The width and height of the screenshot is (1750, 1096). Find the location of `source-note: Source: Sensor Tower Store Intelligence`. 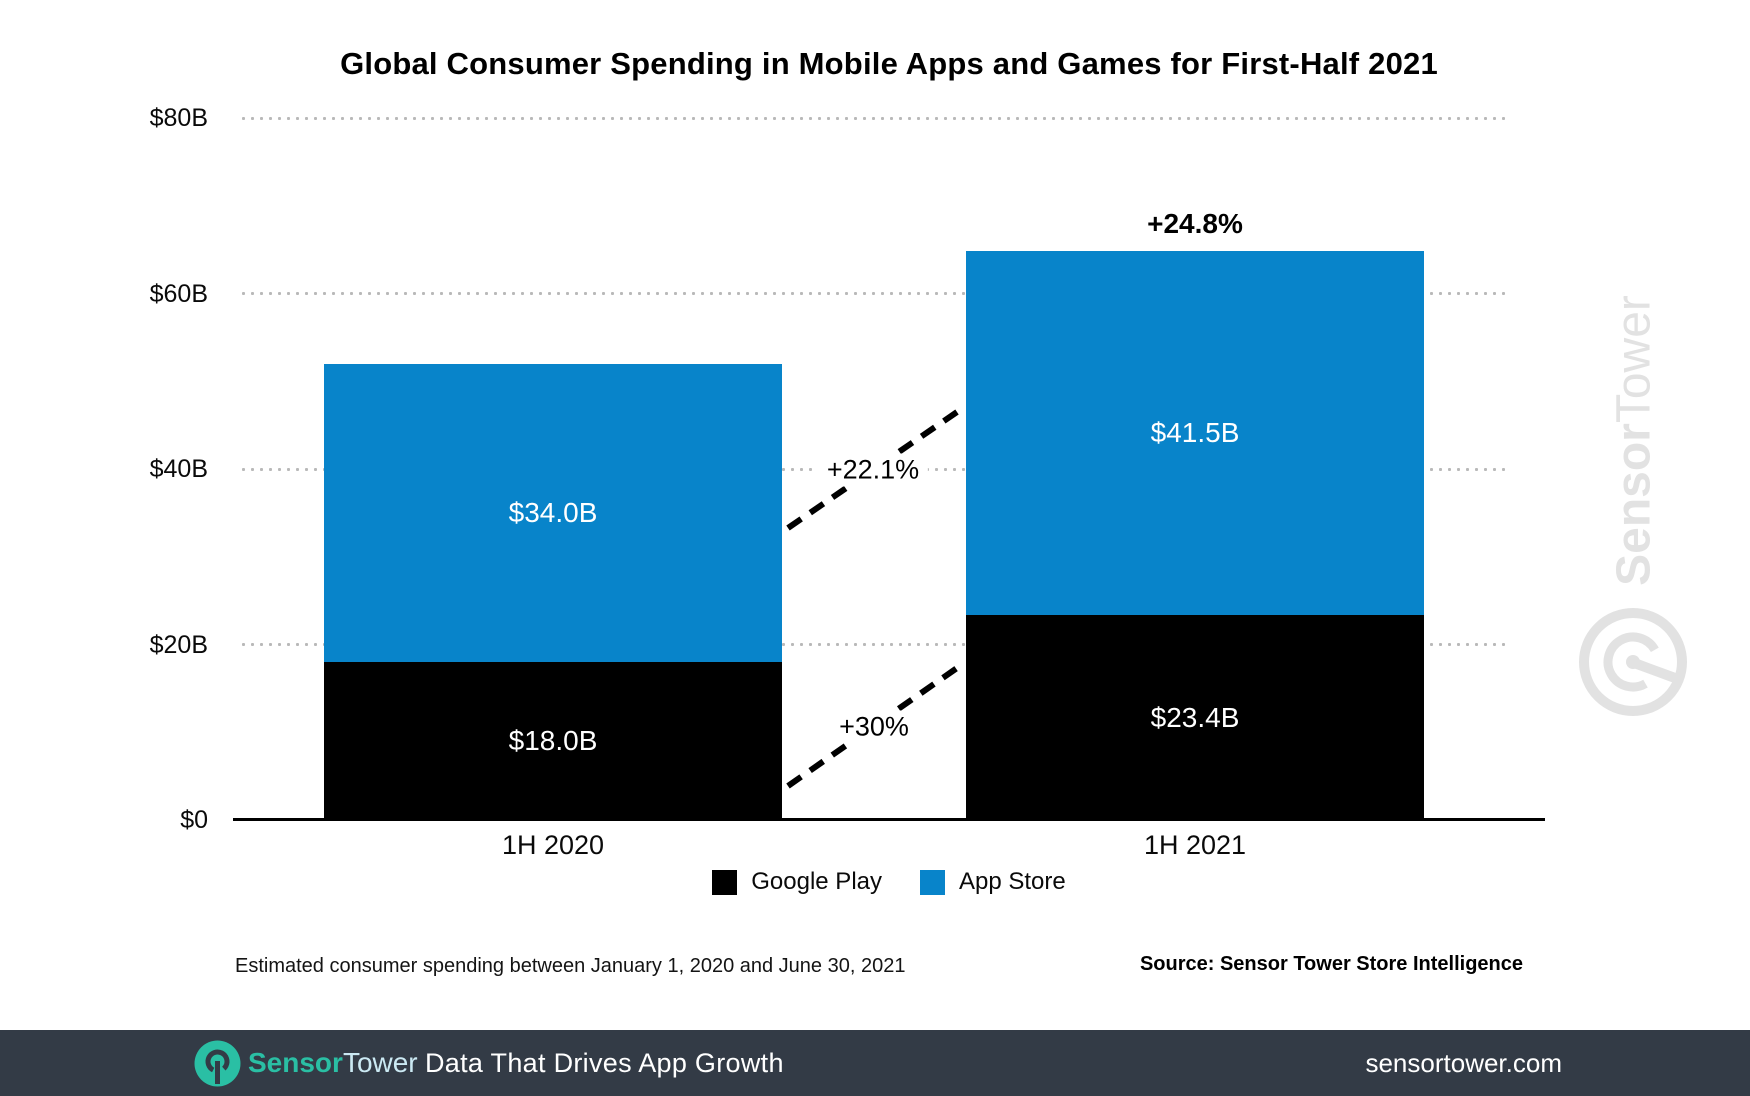

source-note: Source: Sensor Tower Store Intelligence is located at coordinates (1331, 964).